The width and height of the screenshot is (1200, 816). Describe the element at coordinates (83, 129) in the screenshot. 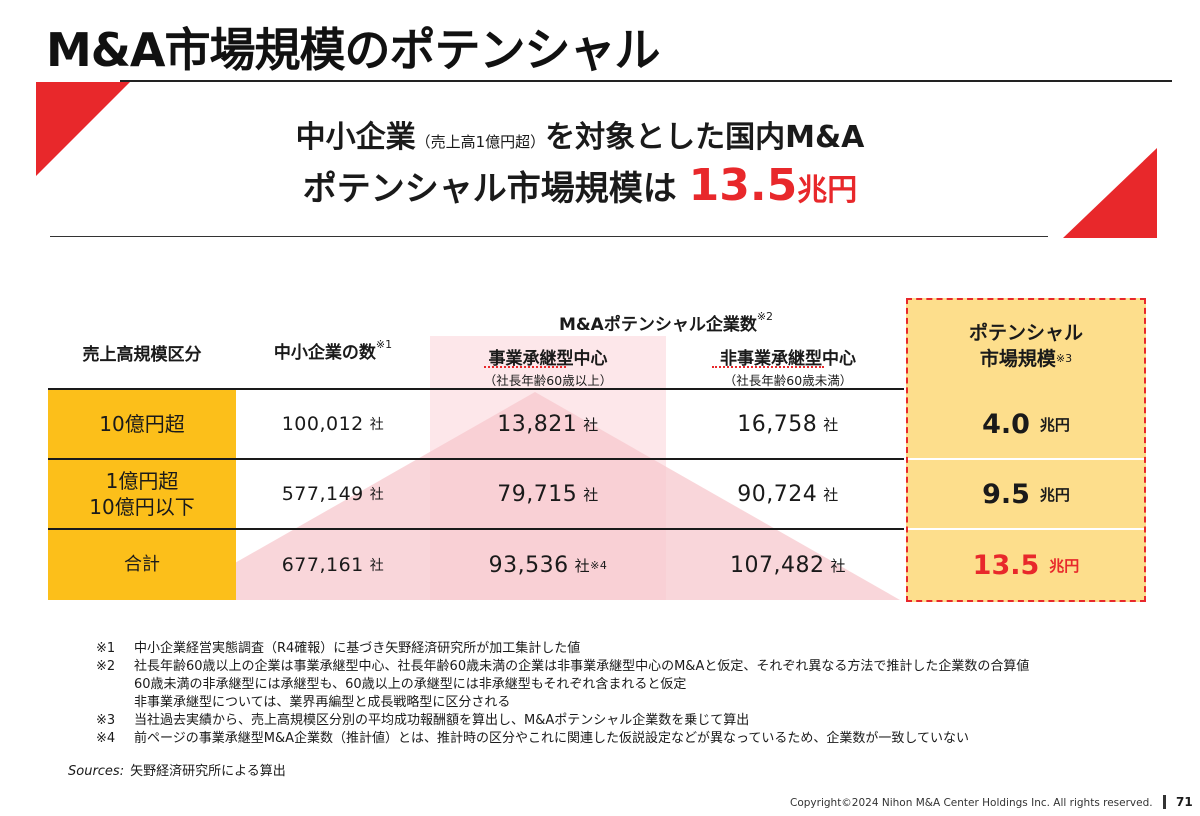

I see `red-corner-decoration-left` at that location.